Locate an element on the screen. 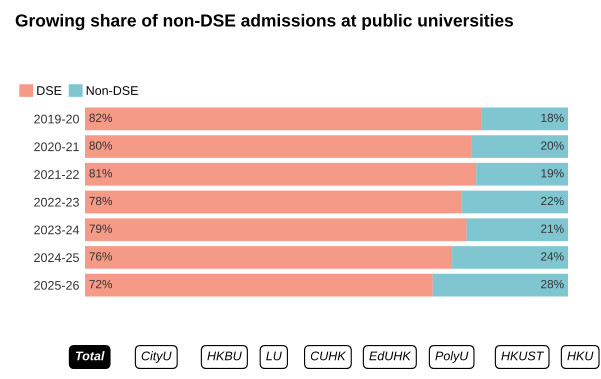  y-tick-label: 2020-21 is located at coordinates (56, 147).